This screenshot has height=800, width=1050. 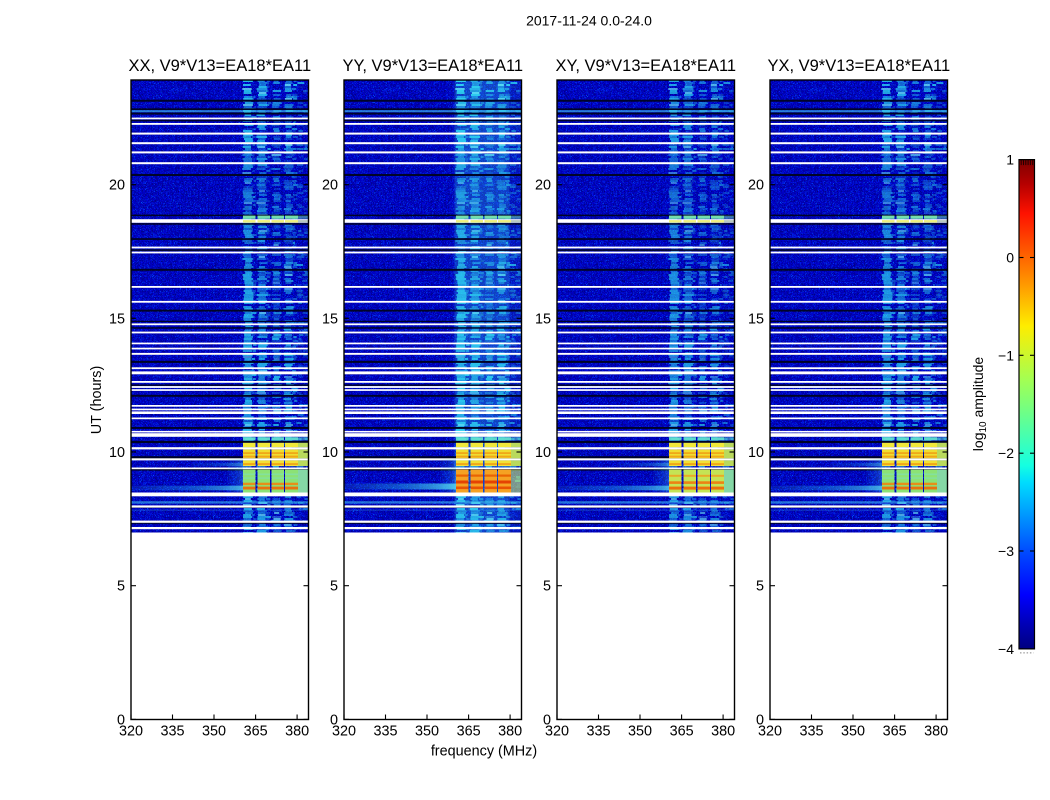 What do you see at coordinates (97, 400) in the screenshot?
I see `svg-text: UT (hours)` at bounding box center [97, 400].